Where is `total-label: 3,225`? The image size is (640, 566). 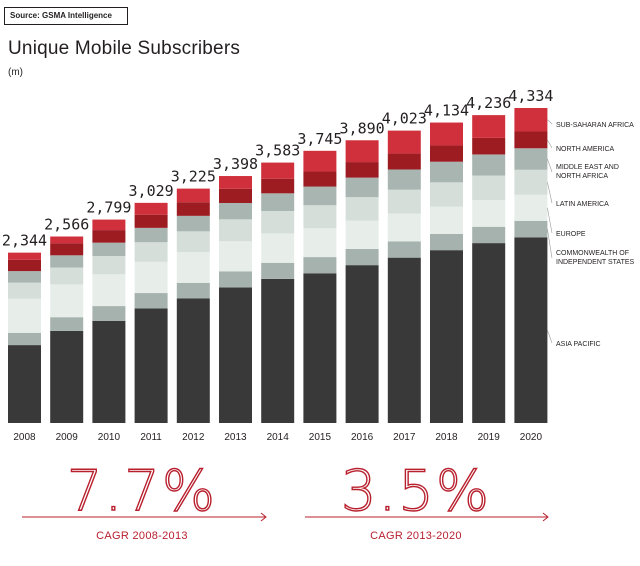
total-label: 3,225 is located at coordinates (193, 177).